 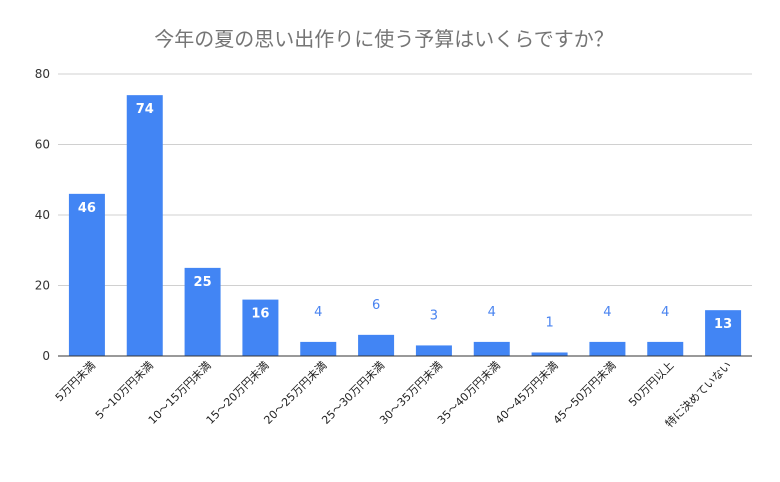 What do you see at coordinates (549, 322) in the screenshot?
I see `data-label: 1` at bounding box center [549, 322].